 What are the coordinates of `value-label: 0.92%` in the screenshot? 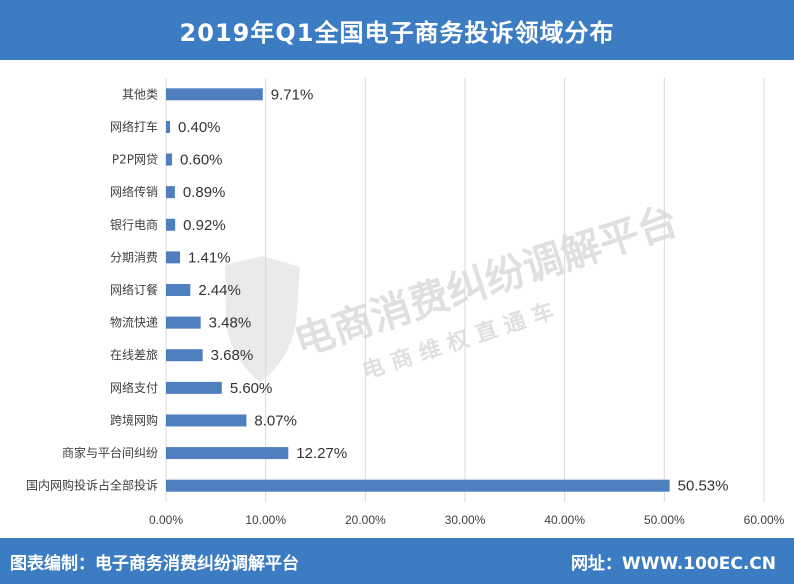 It's located at (204, 225).